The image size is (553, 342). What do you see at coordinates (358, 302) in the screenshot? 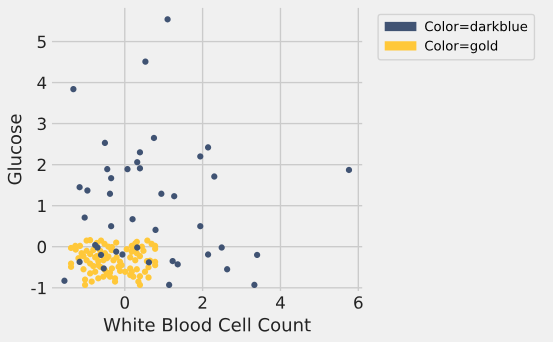
I see `x-tick-label: 6` at bounding box center [358, 302].